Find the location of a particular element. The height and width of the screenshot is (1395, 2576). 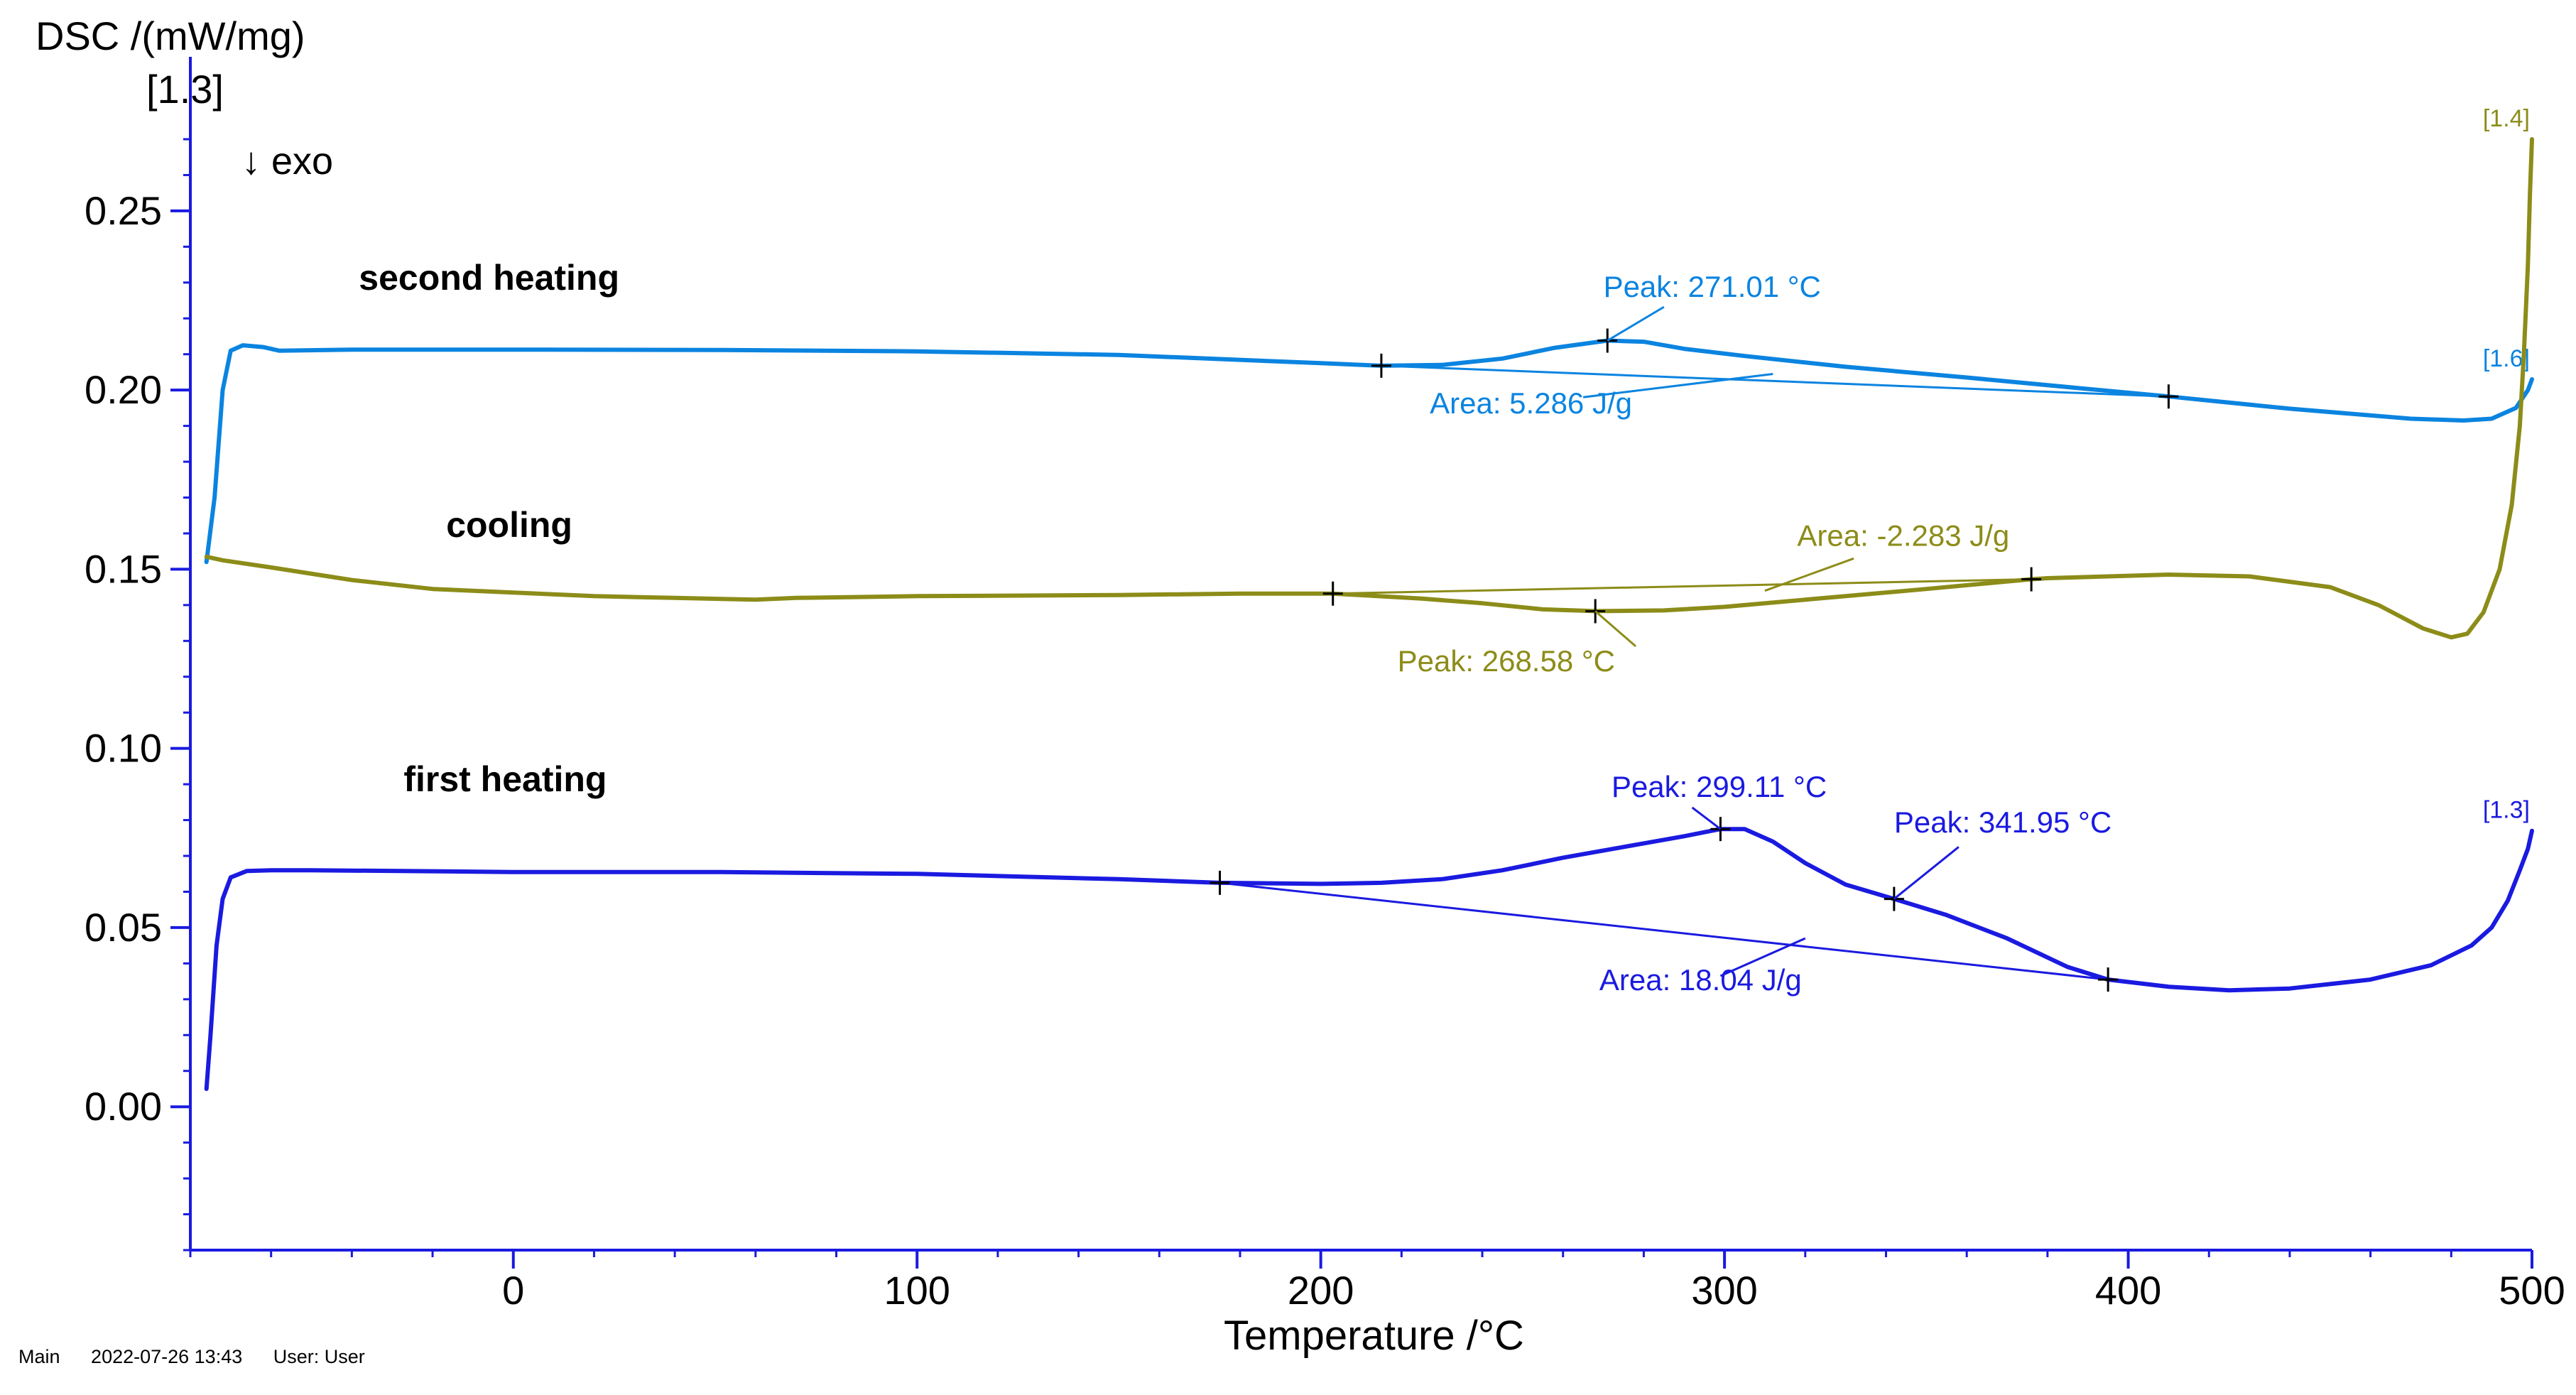

footer-user: User is located at coordinates (319, 1356).